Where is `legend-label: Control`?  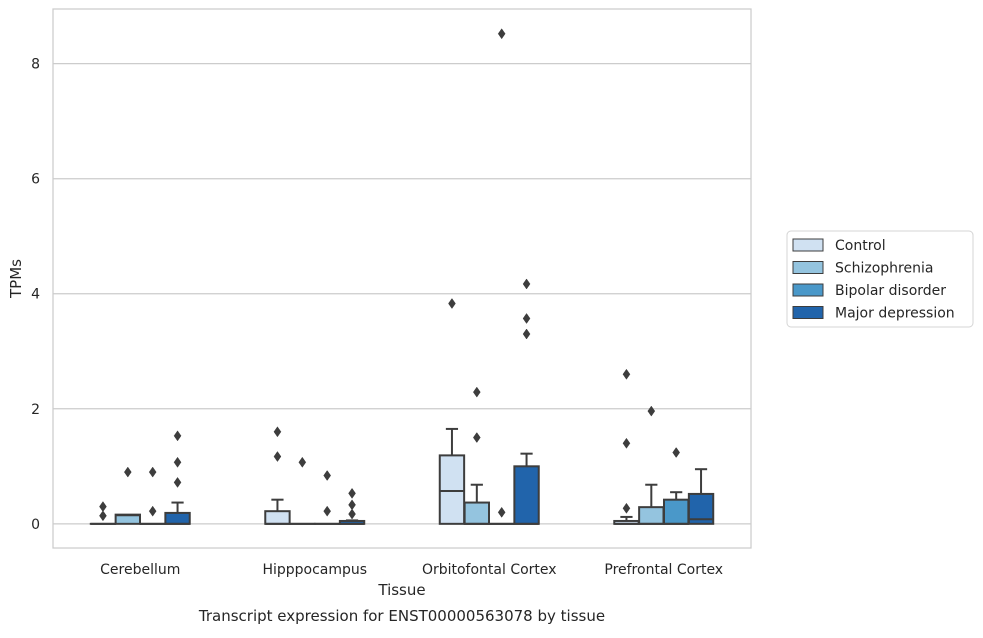
legend-label: Control is located at coordinates (860, 246).